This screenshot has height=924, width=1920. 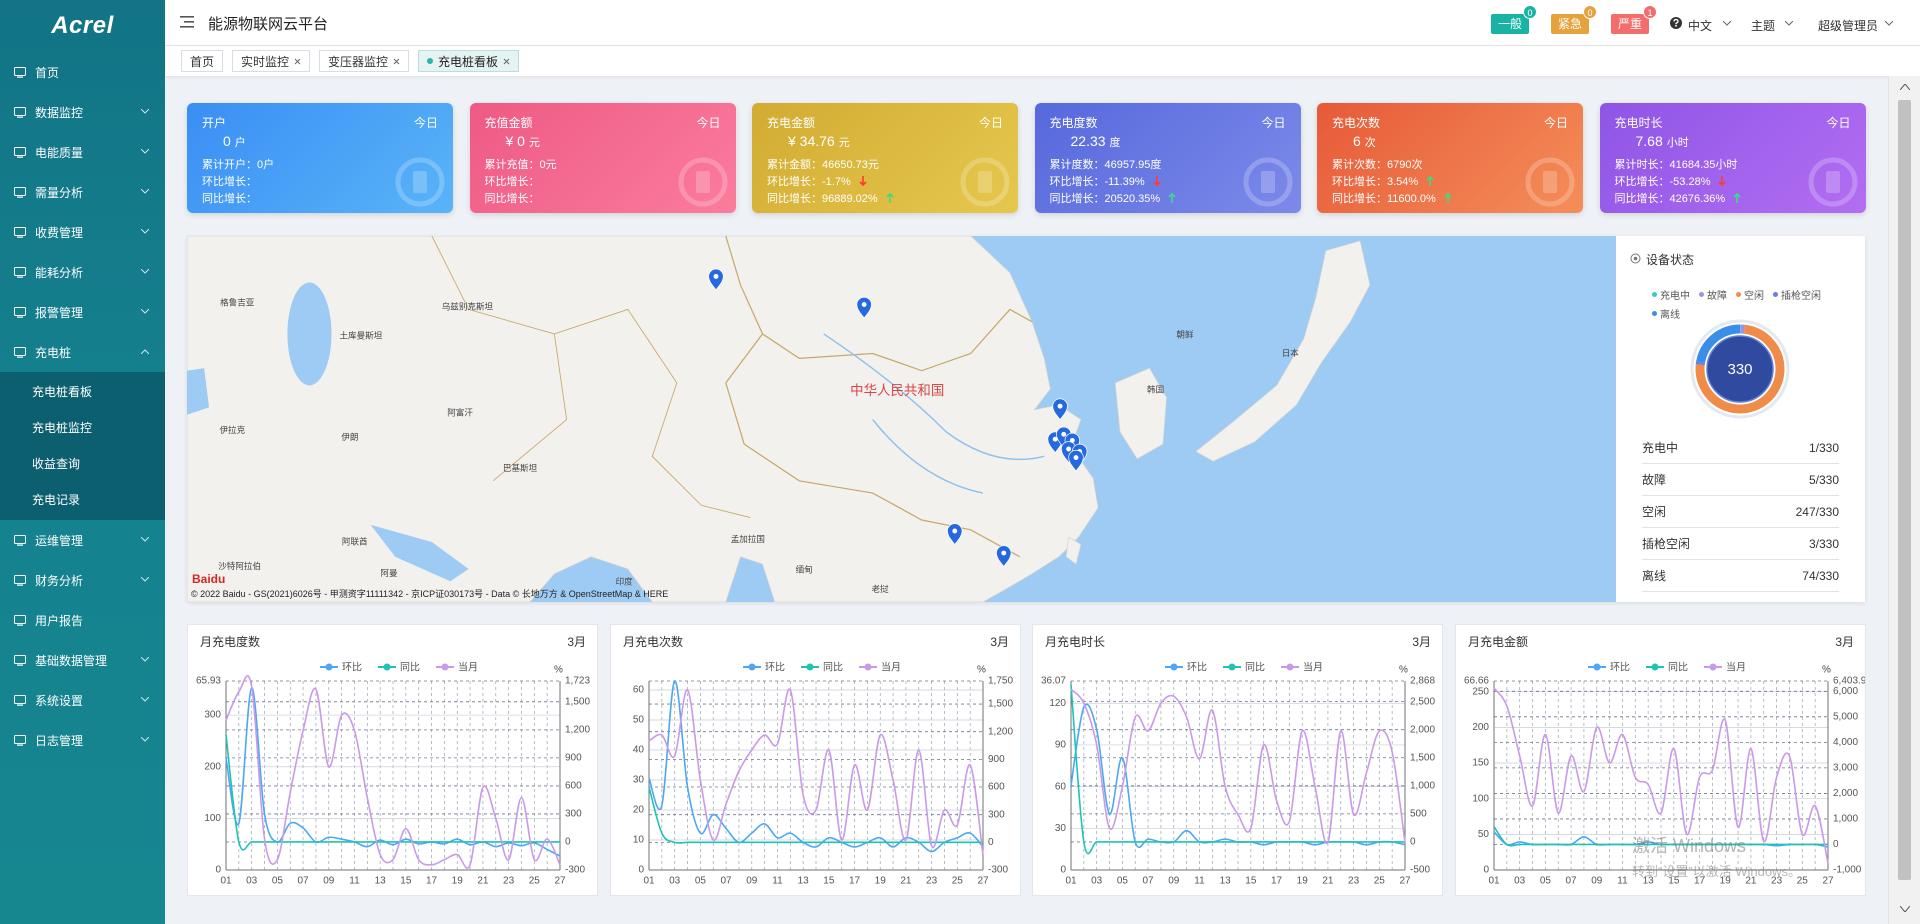 I want to click on alert-button: 一般 0, so click(x=1514, y=19).